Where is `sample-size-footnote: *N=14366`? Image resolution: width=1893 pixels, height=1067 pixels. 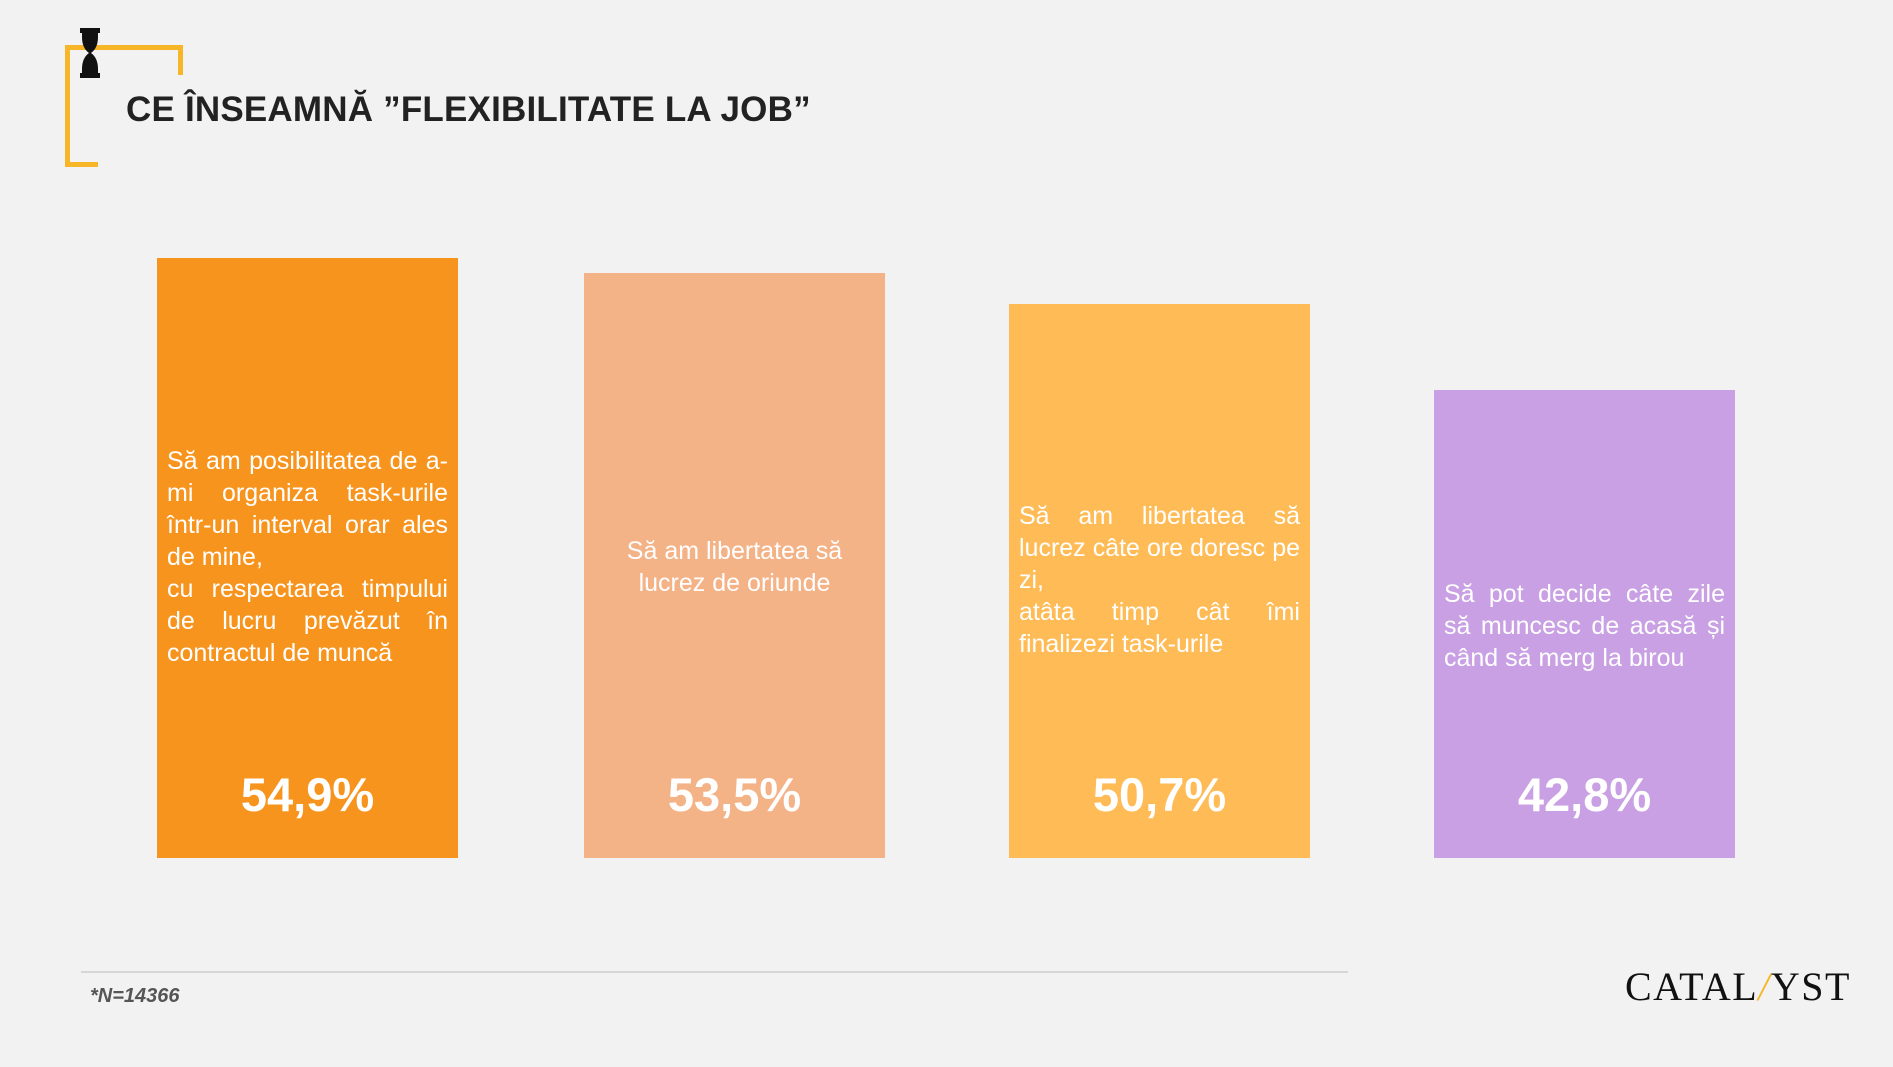 sample-size-footnote: *N=14366 is located at coordinates (135, 996).